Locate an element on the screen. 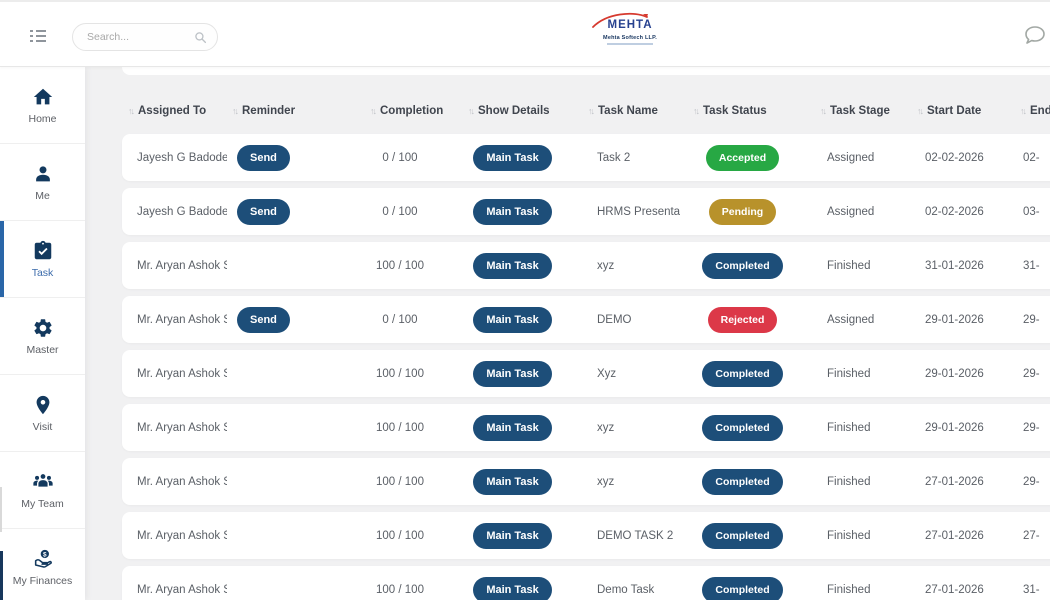  sidebar-item-my-finances: $ My Finances is located at coordinates (42, 564).